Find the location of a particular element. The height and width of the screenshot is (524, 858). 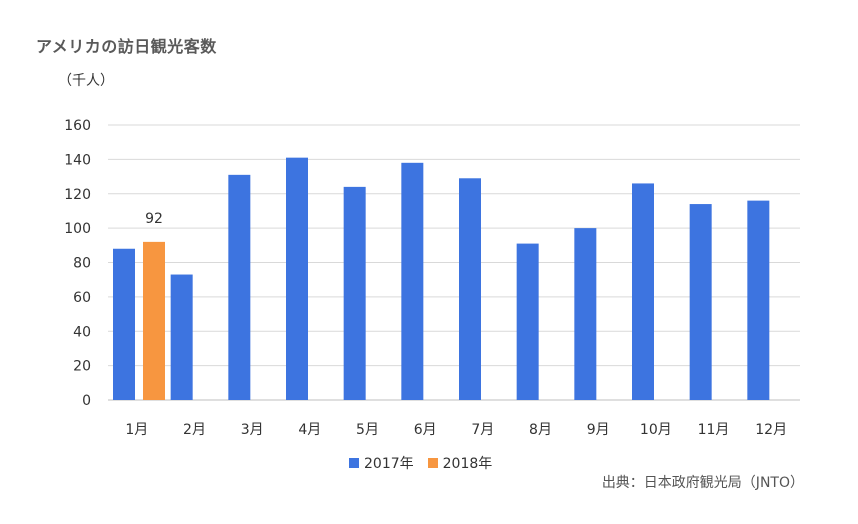

y-tick-label-60: 60 is located at coordinates (82, 298).